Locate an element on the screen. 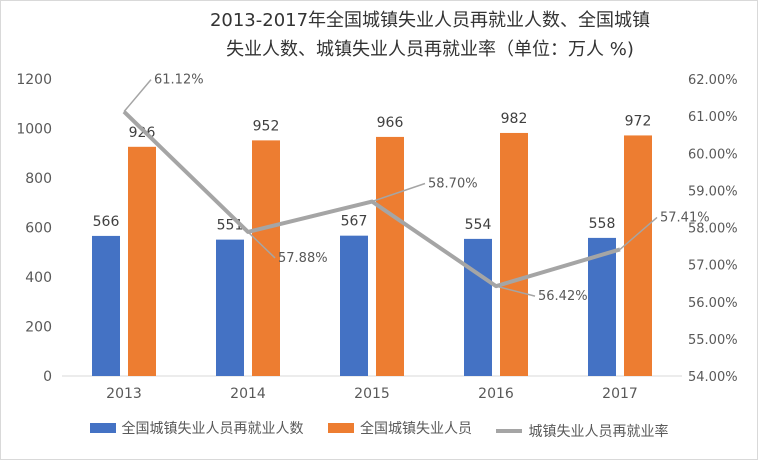 The image size is (758, 460). y-right-tick-label: 59.00% is located at coordinates (713, 191).